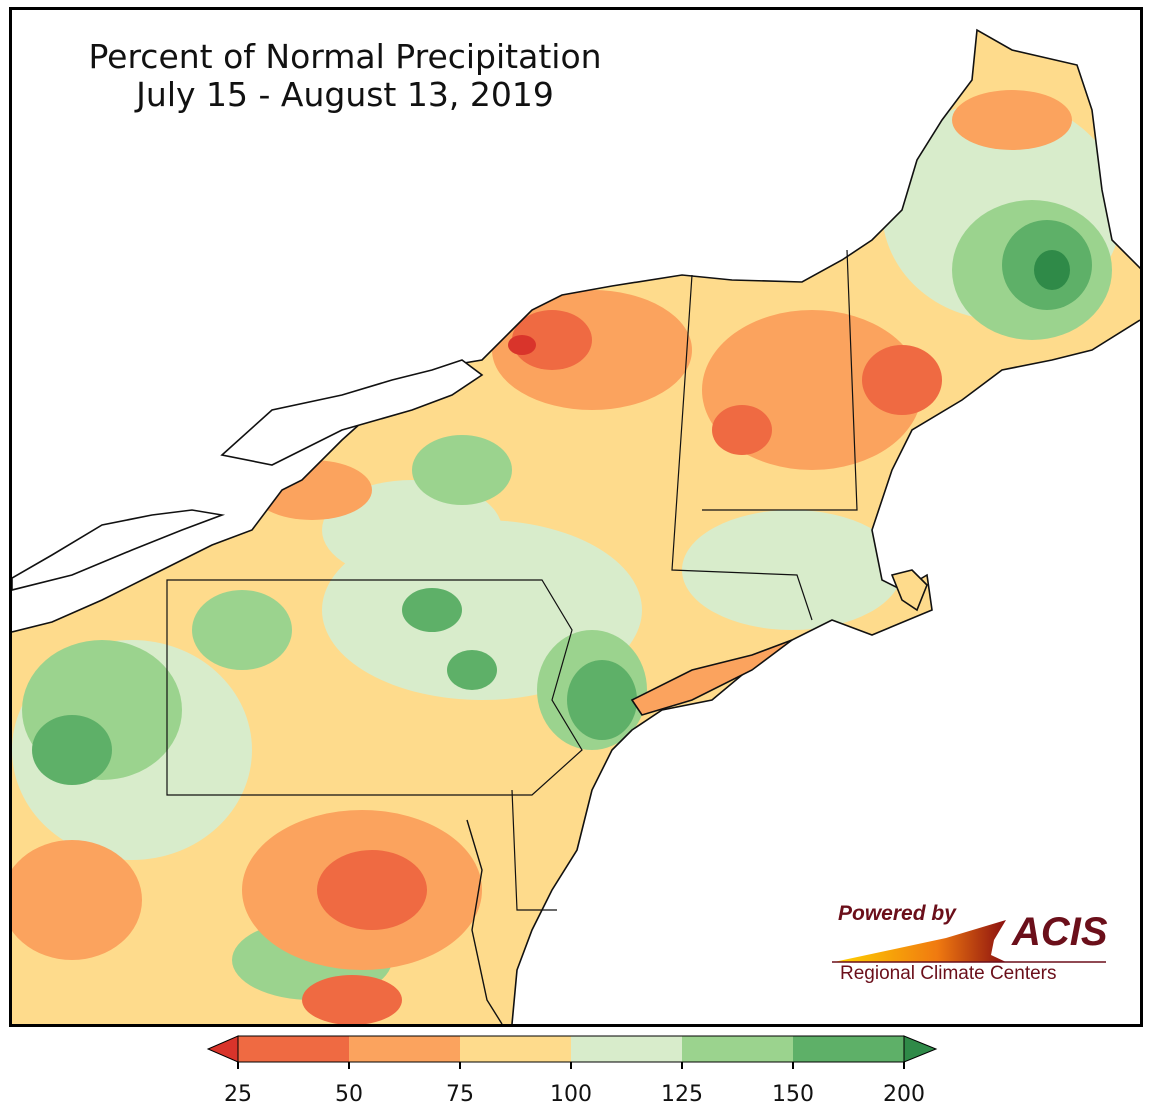 The width and height of the screenshot is (1153, 1112). What do you see at coordinates (349, 1094) in the screenshot?
I see `colorbar-tick-label: 50` at bounding box center [349, 1094].